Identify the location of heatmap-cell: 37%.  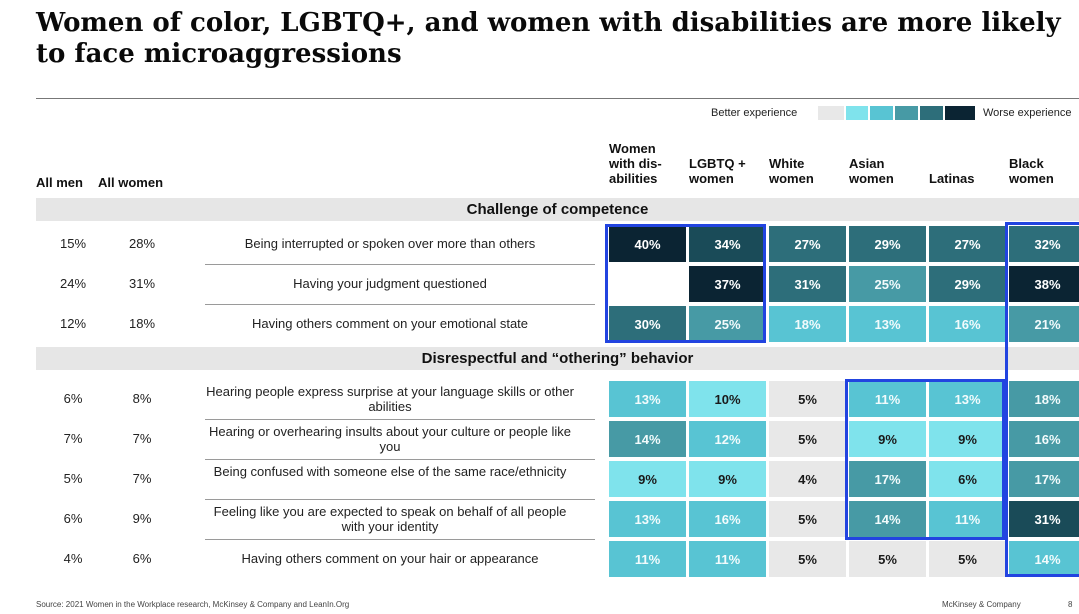
(727, 284).